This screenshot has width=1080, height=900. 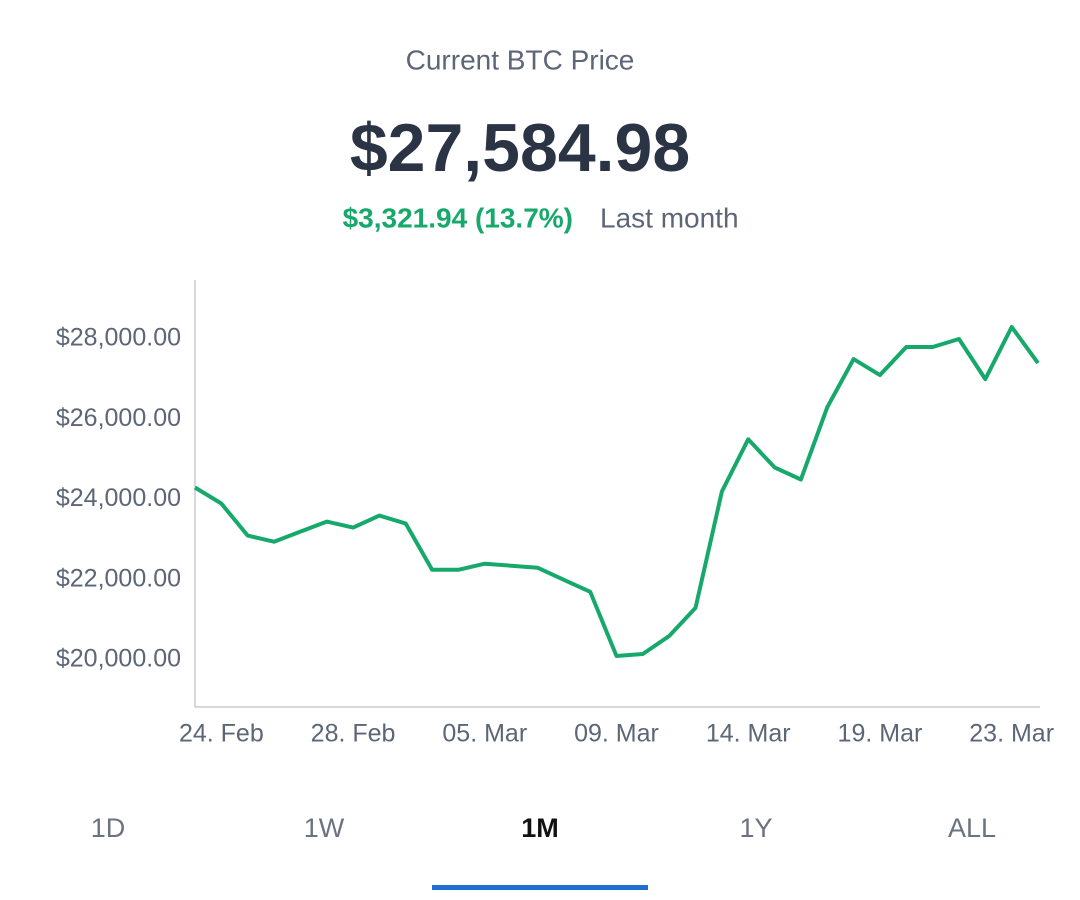 I want to click on y-tick-label: $28,000.00, so click(x=118, y=338).